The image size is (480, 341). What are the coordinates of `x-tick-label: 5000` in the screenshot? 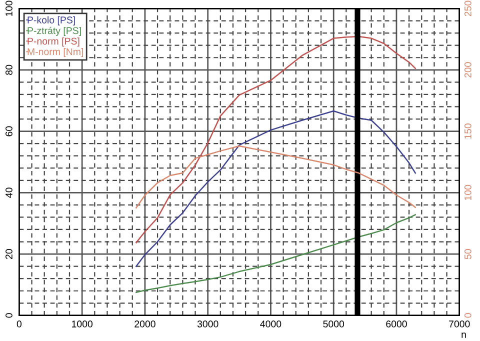 It's located at (333, 324).